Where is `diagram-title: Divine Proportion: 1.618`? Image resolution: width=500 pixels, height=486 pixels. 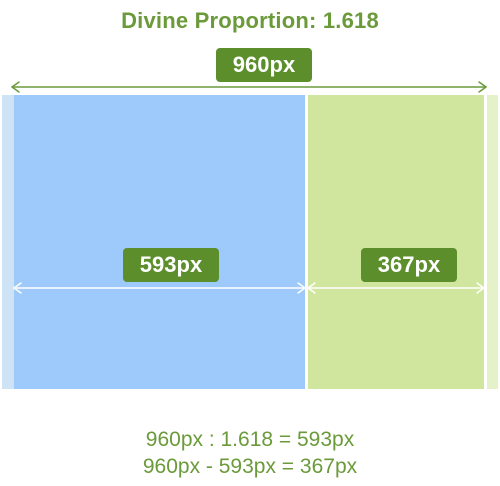
diagram-title: Divine Proportion: 1.618 is located at coordinates (250, 20).